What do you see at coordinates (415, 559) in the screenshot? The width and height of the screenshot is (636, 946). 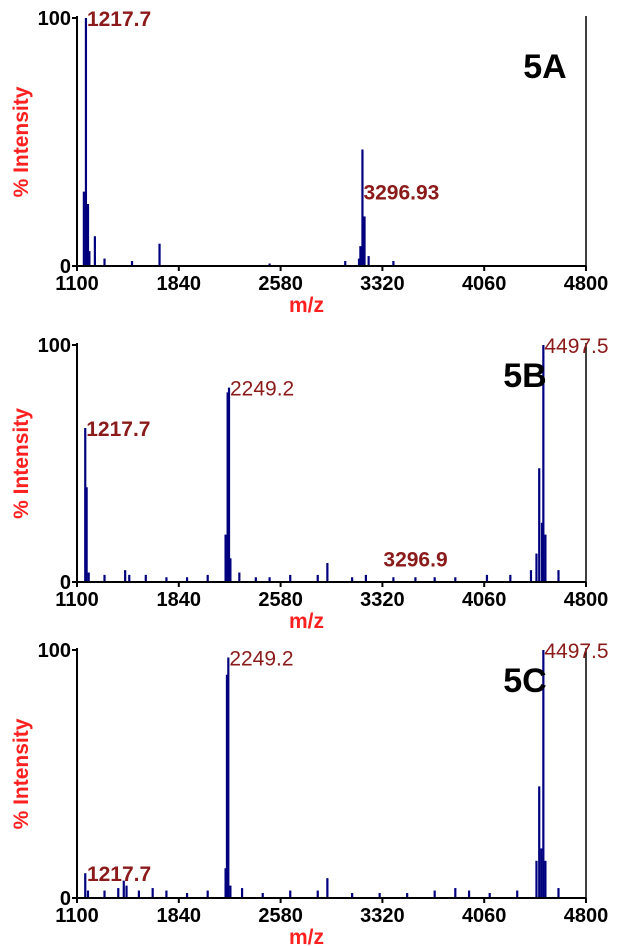 I see `peak-annotation: 3296.9` at bounding box center [415, 559].